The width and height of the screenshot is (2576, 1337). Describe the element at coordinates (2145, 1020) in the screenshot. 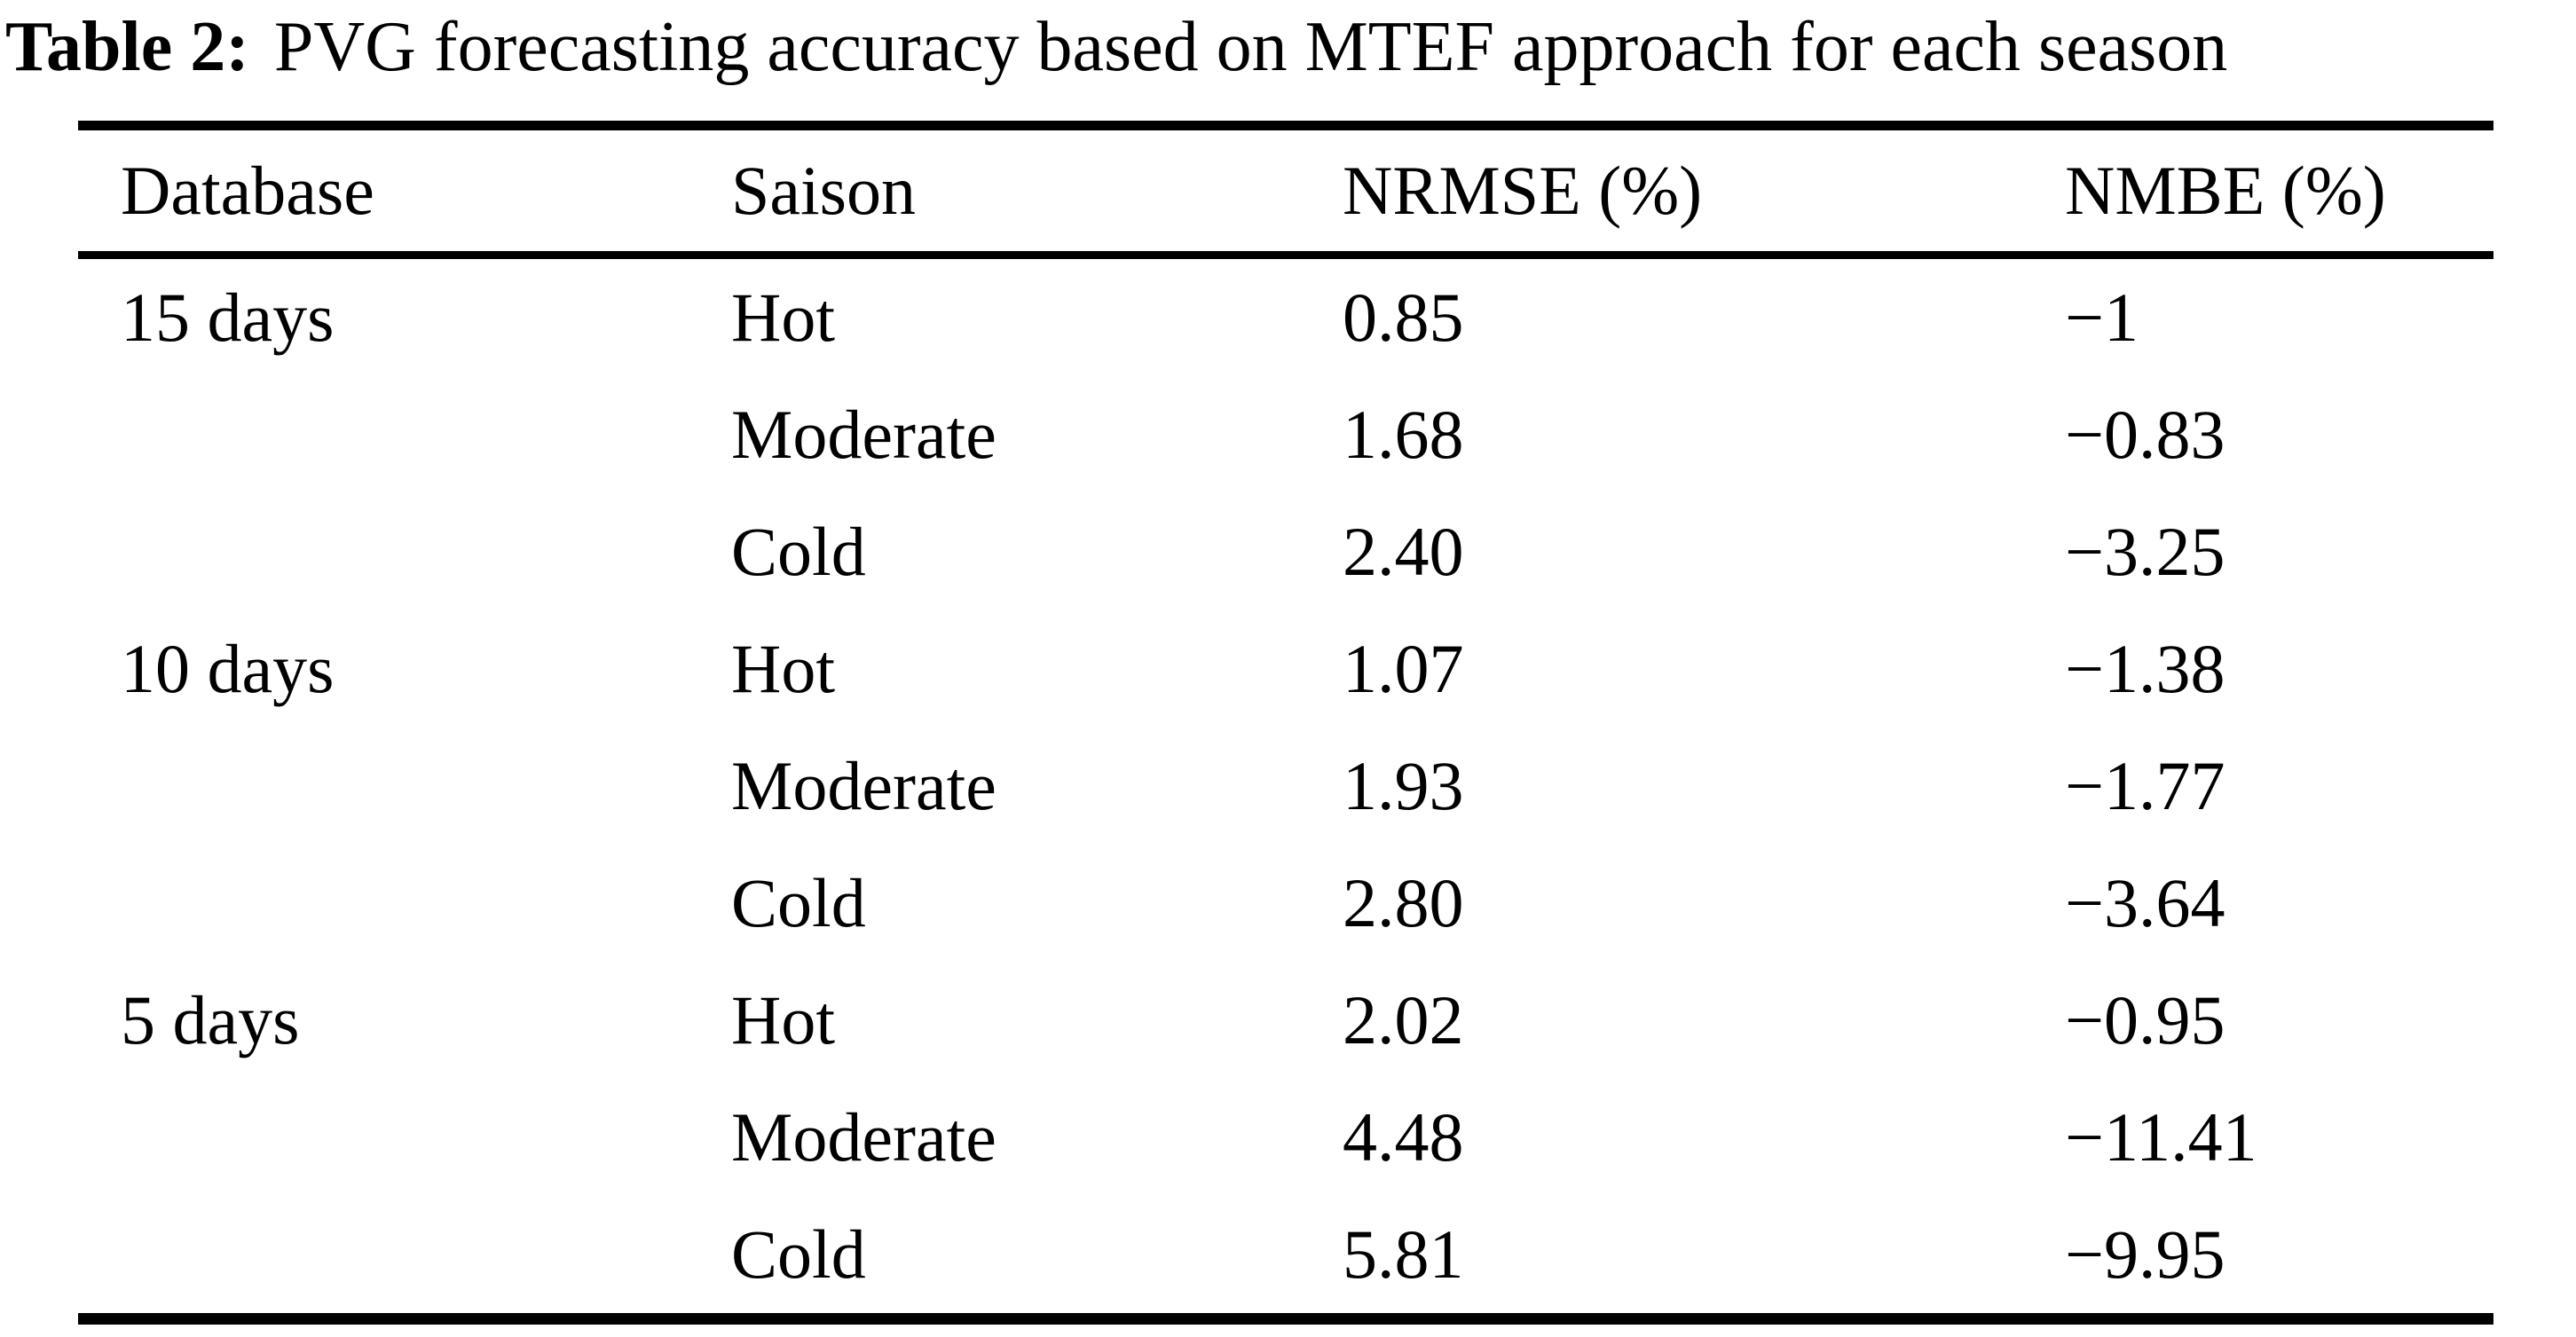

I see `cell-nmbe: −0.95` at that location.